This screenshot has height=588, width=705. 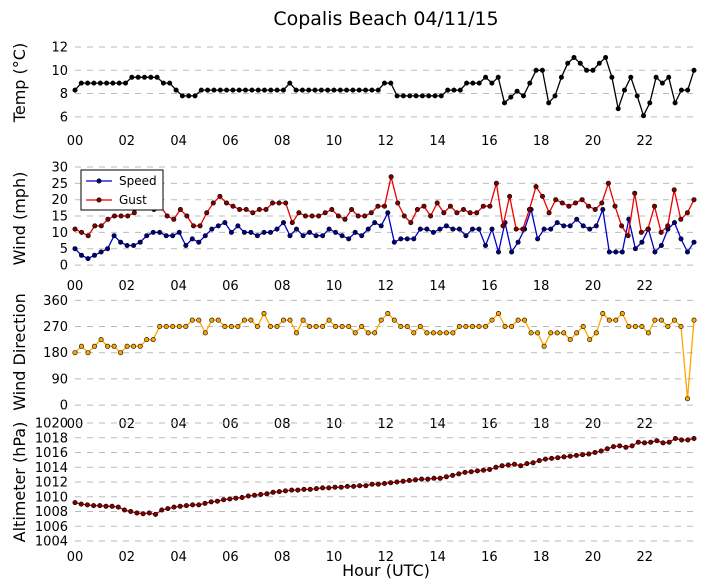 I want to click on temp-ytick-label: 10, so click(x=59, y=71).